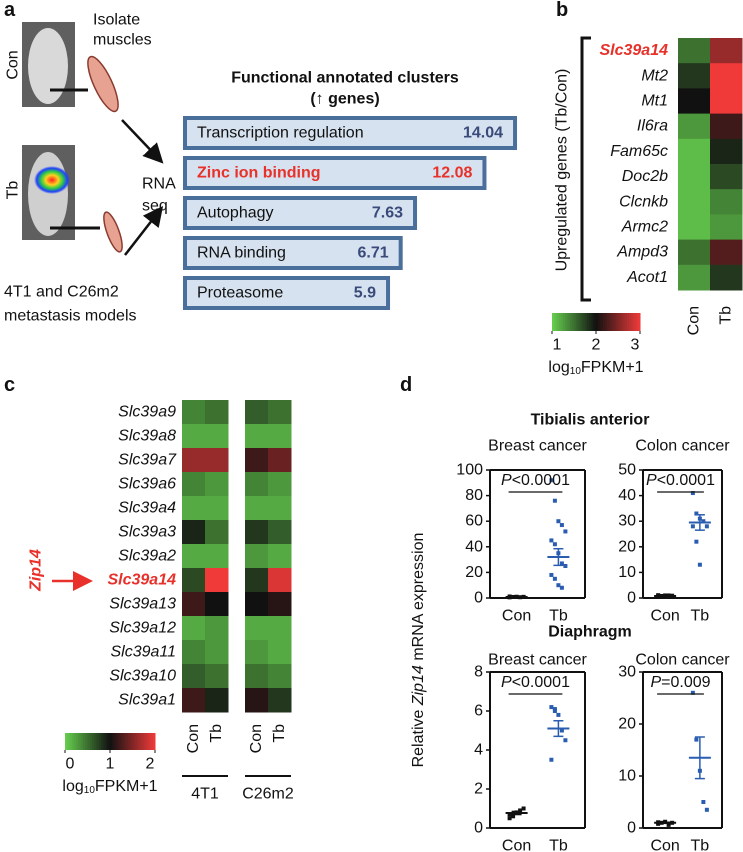 The height and width of the screenshot is (852, 743). I want to click on gene-label: Slc39a8, so click(147, 436).